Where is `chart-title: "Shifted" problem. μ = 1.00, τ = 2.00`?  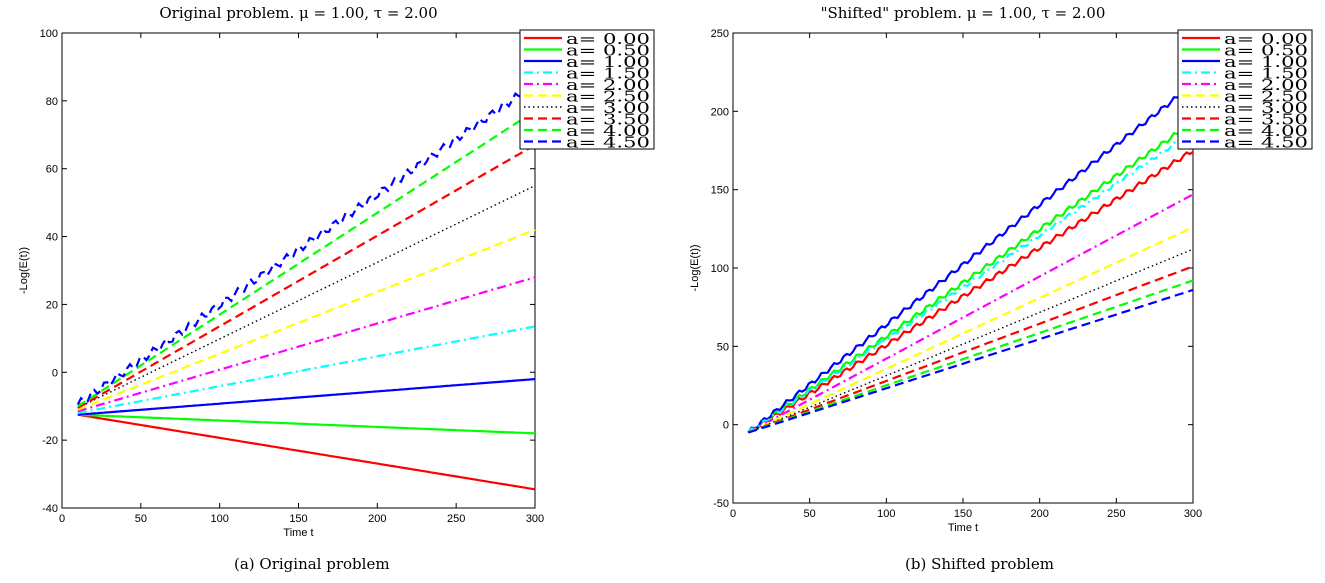
chart-title: "Shifted" problem. μ = 1.00, τ = 2.00 is located at coordinates (963, 13).